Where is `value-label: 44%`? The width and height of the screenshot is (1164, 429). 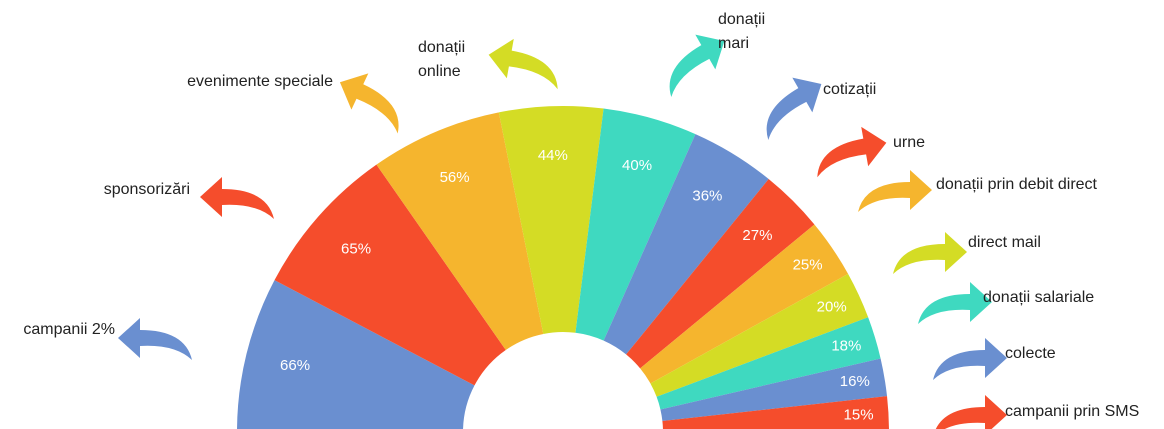
value-label: 44% is located at coordinates (553, 155).